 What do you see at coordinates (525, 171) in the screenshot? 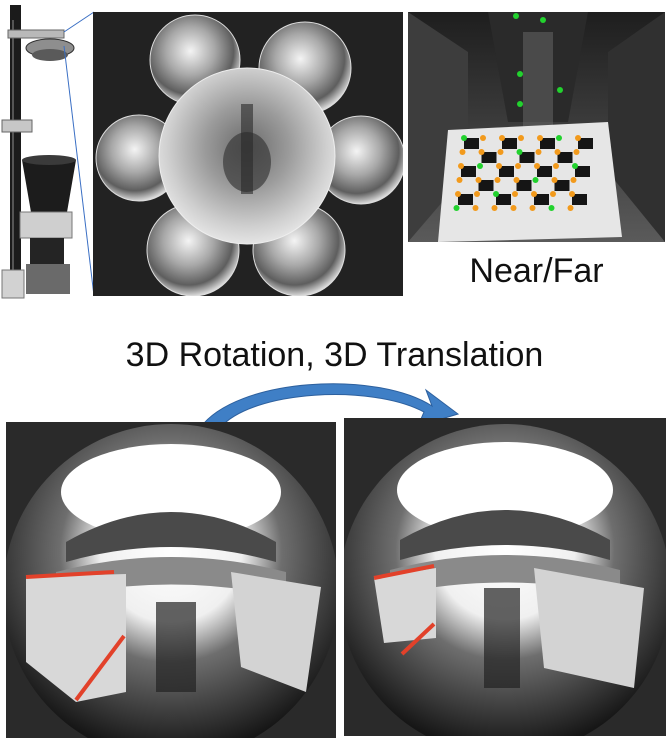
I see `checkerboard-squares` at bounding box center [525, 171].